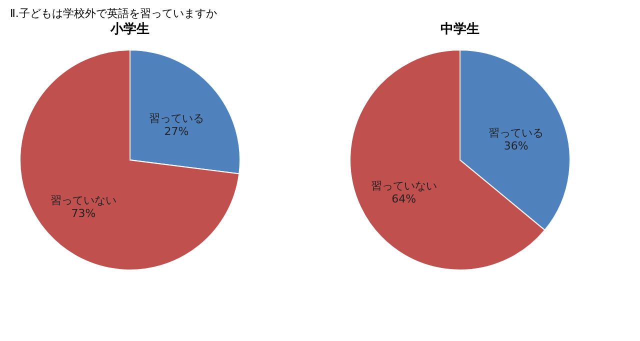 This screenshot has width=640, height=341. Describe the element at coordinates (516, 146) in the screenshot. I see `data-label: 36%` at that location.